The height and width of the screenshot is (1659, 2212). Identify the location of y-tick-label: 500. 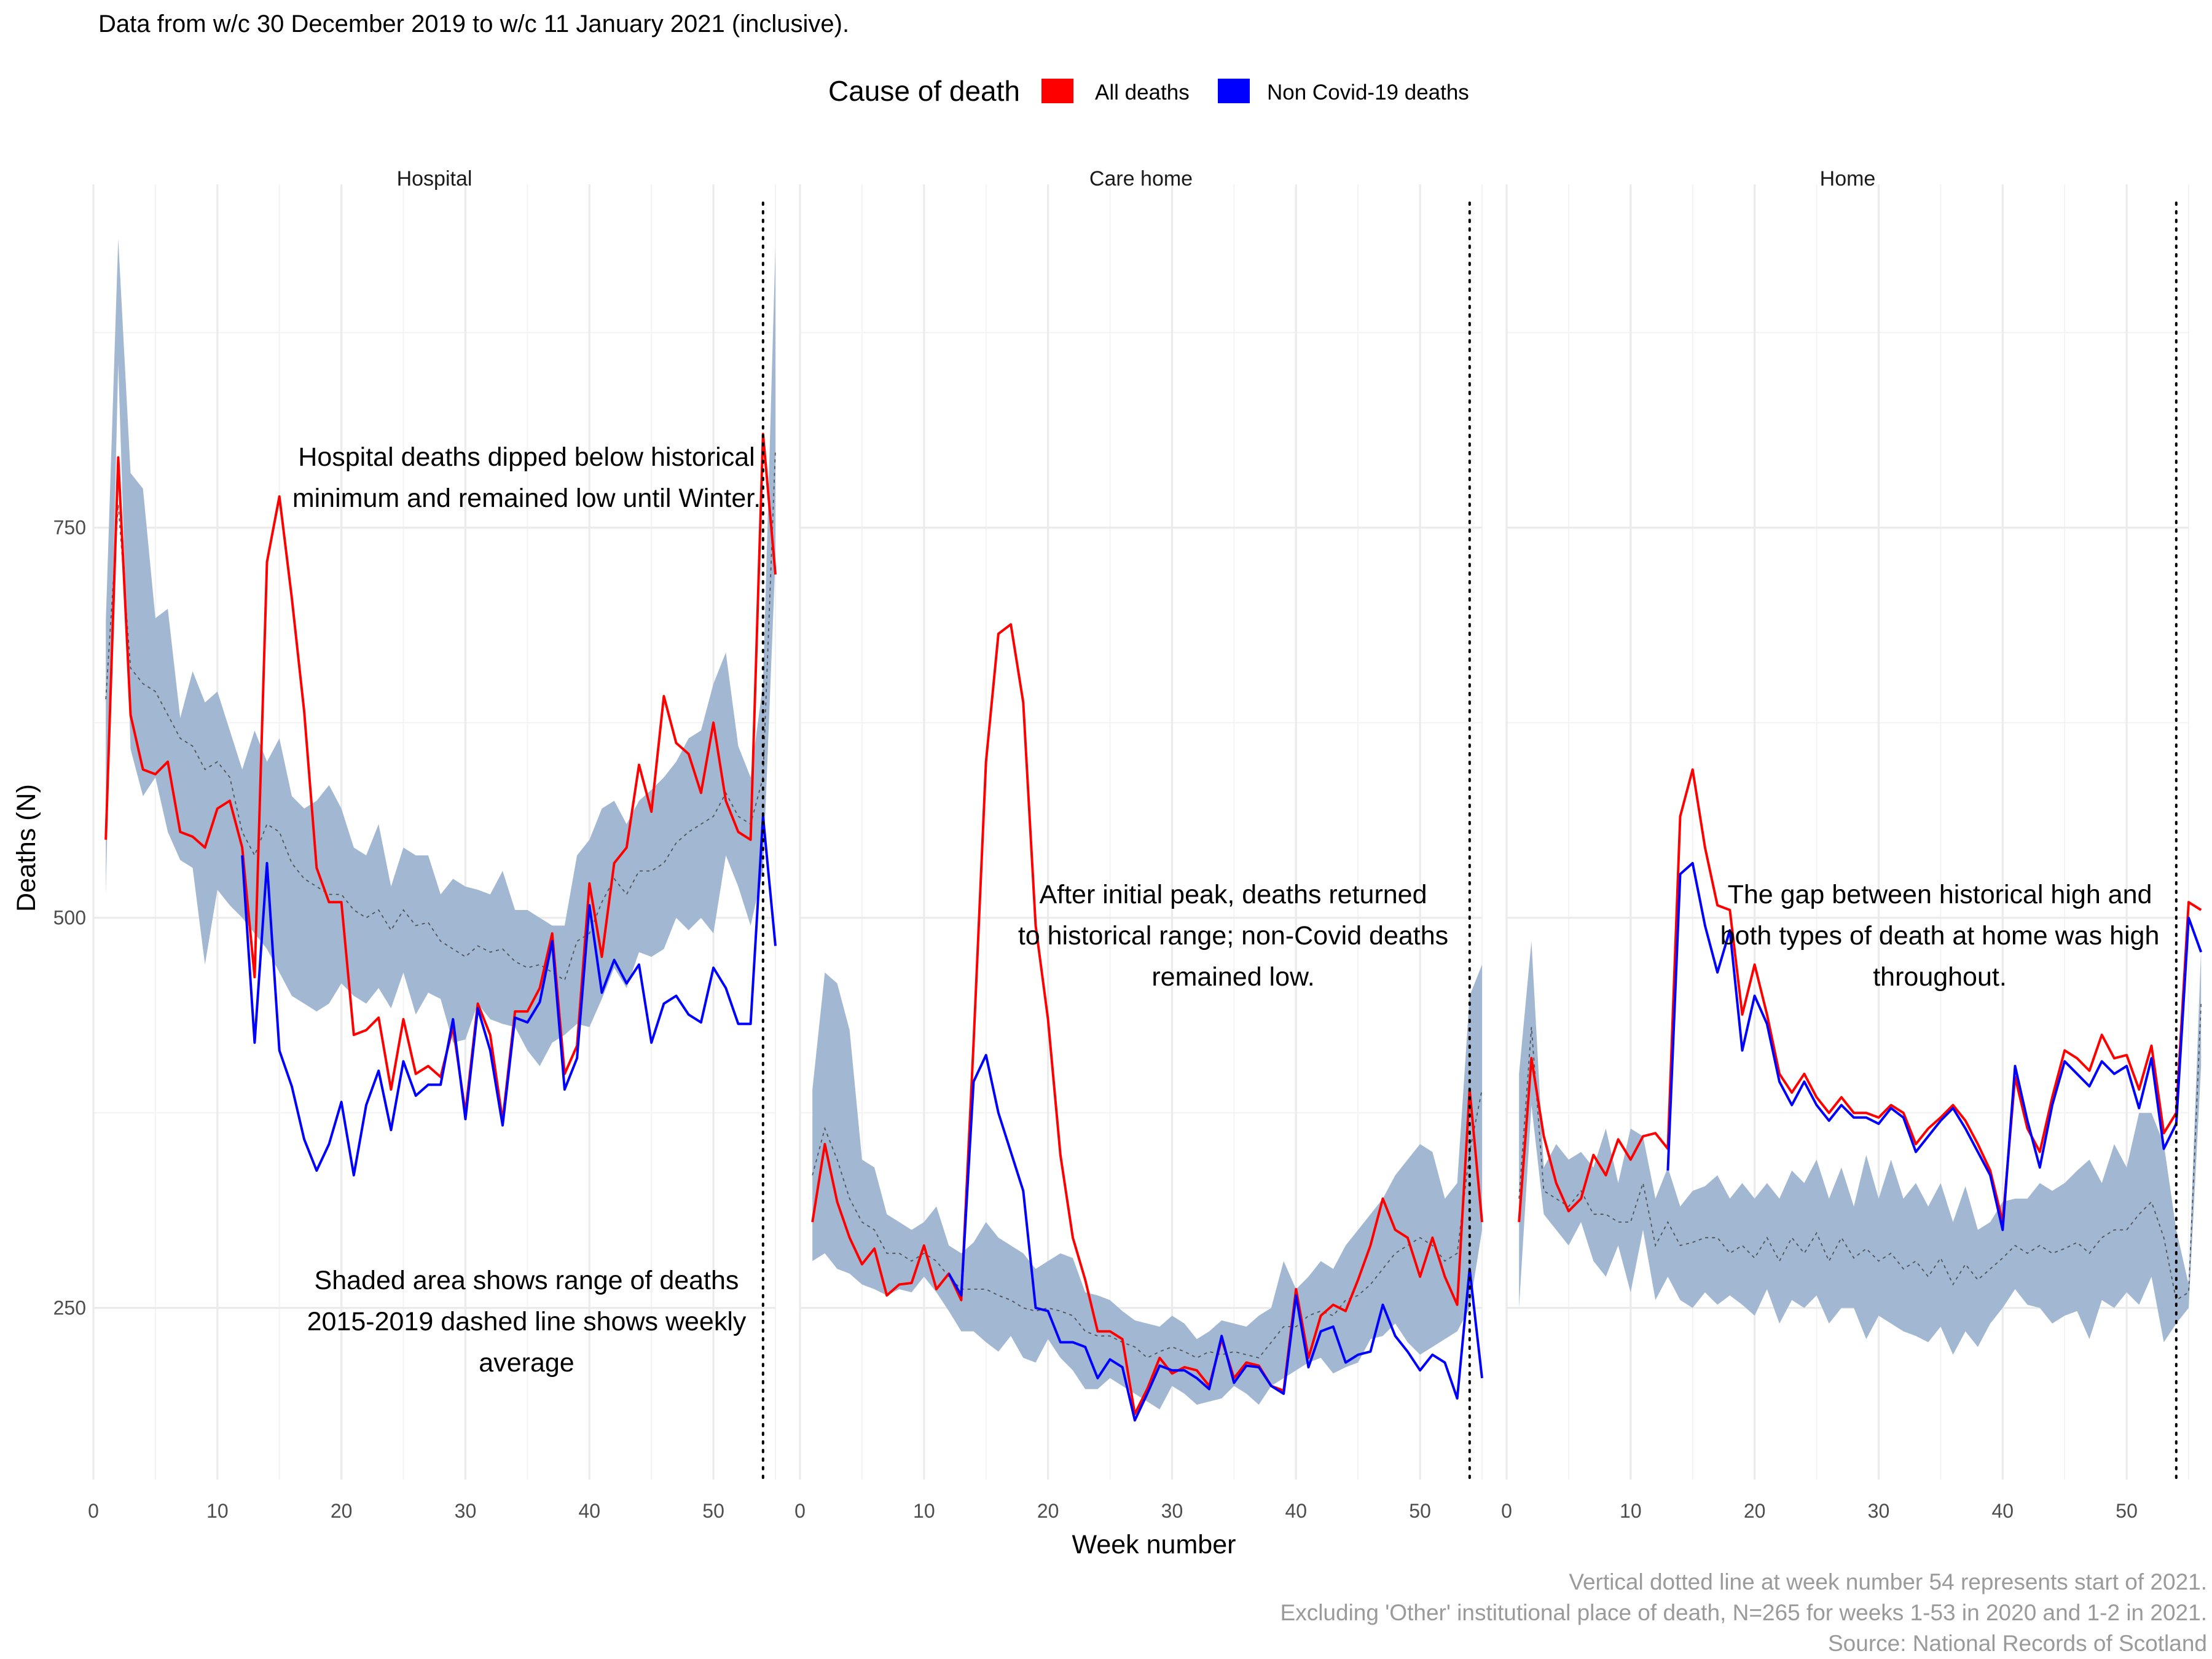
(69, 918).